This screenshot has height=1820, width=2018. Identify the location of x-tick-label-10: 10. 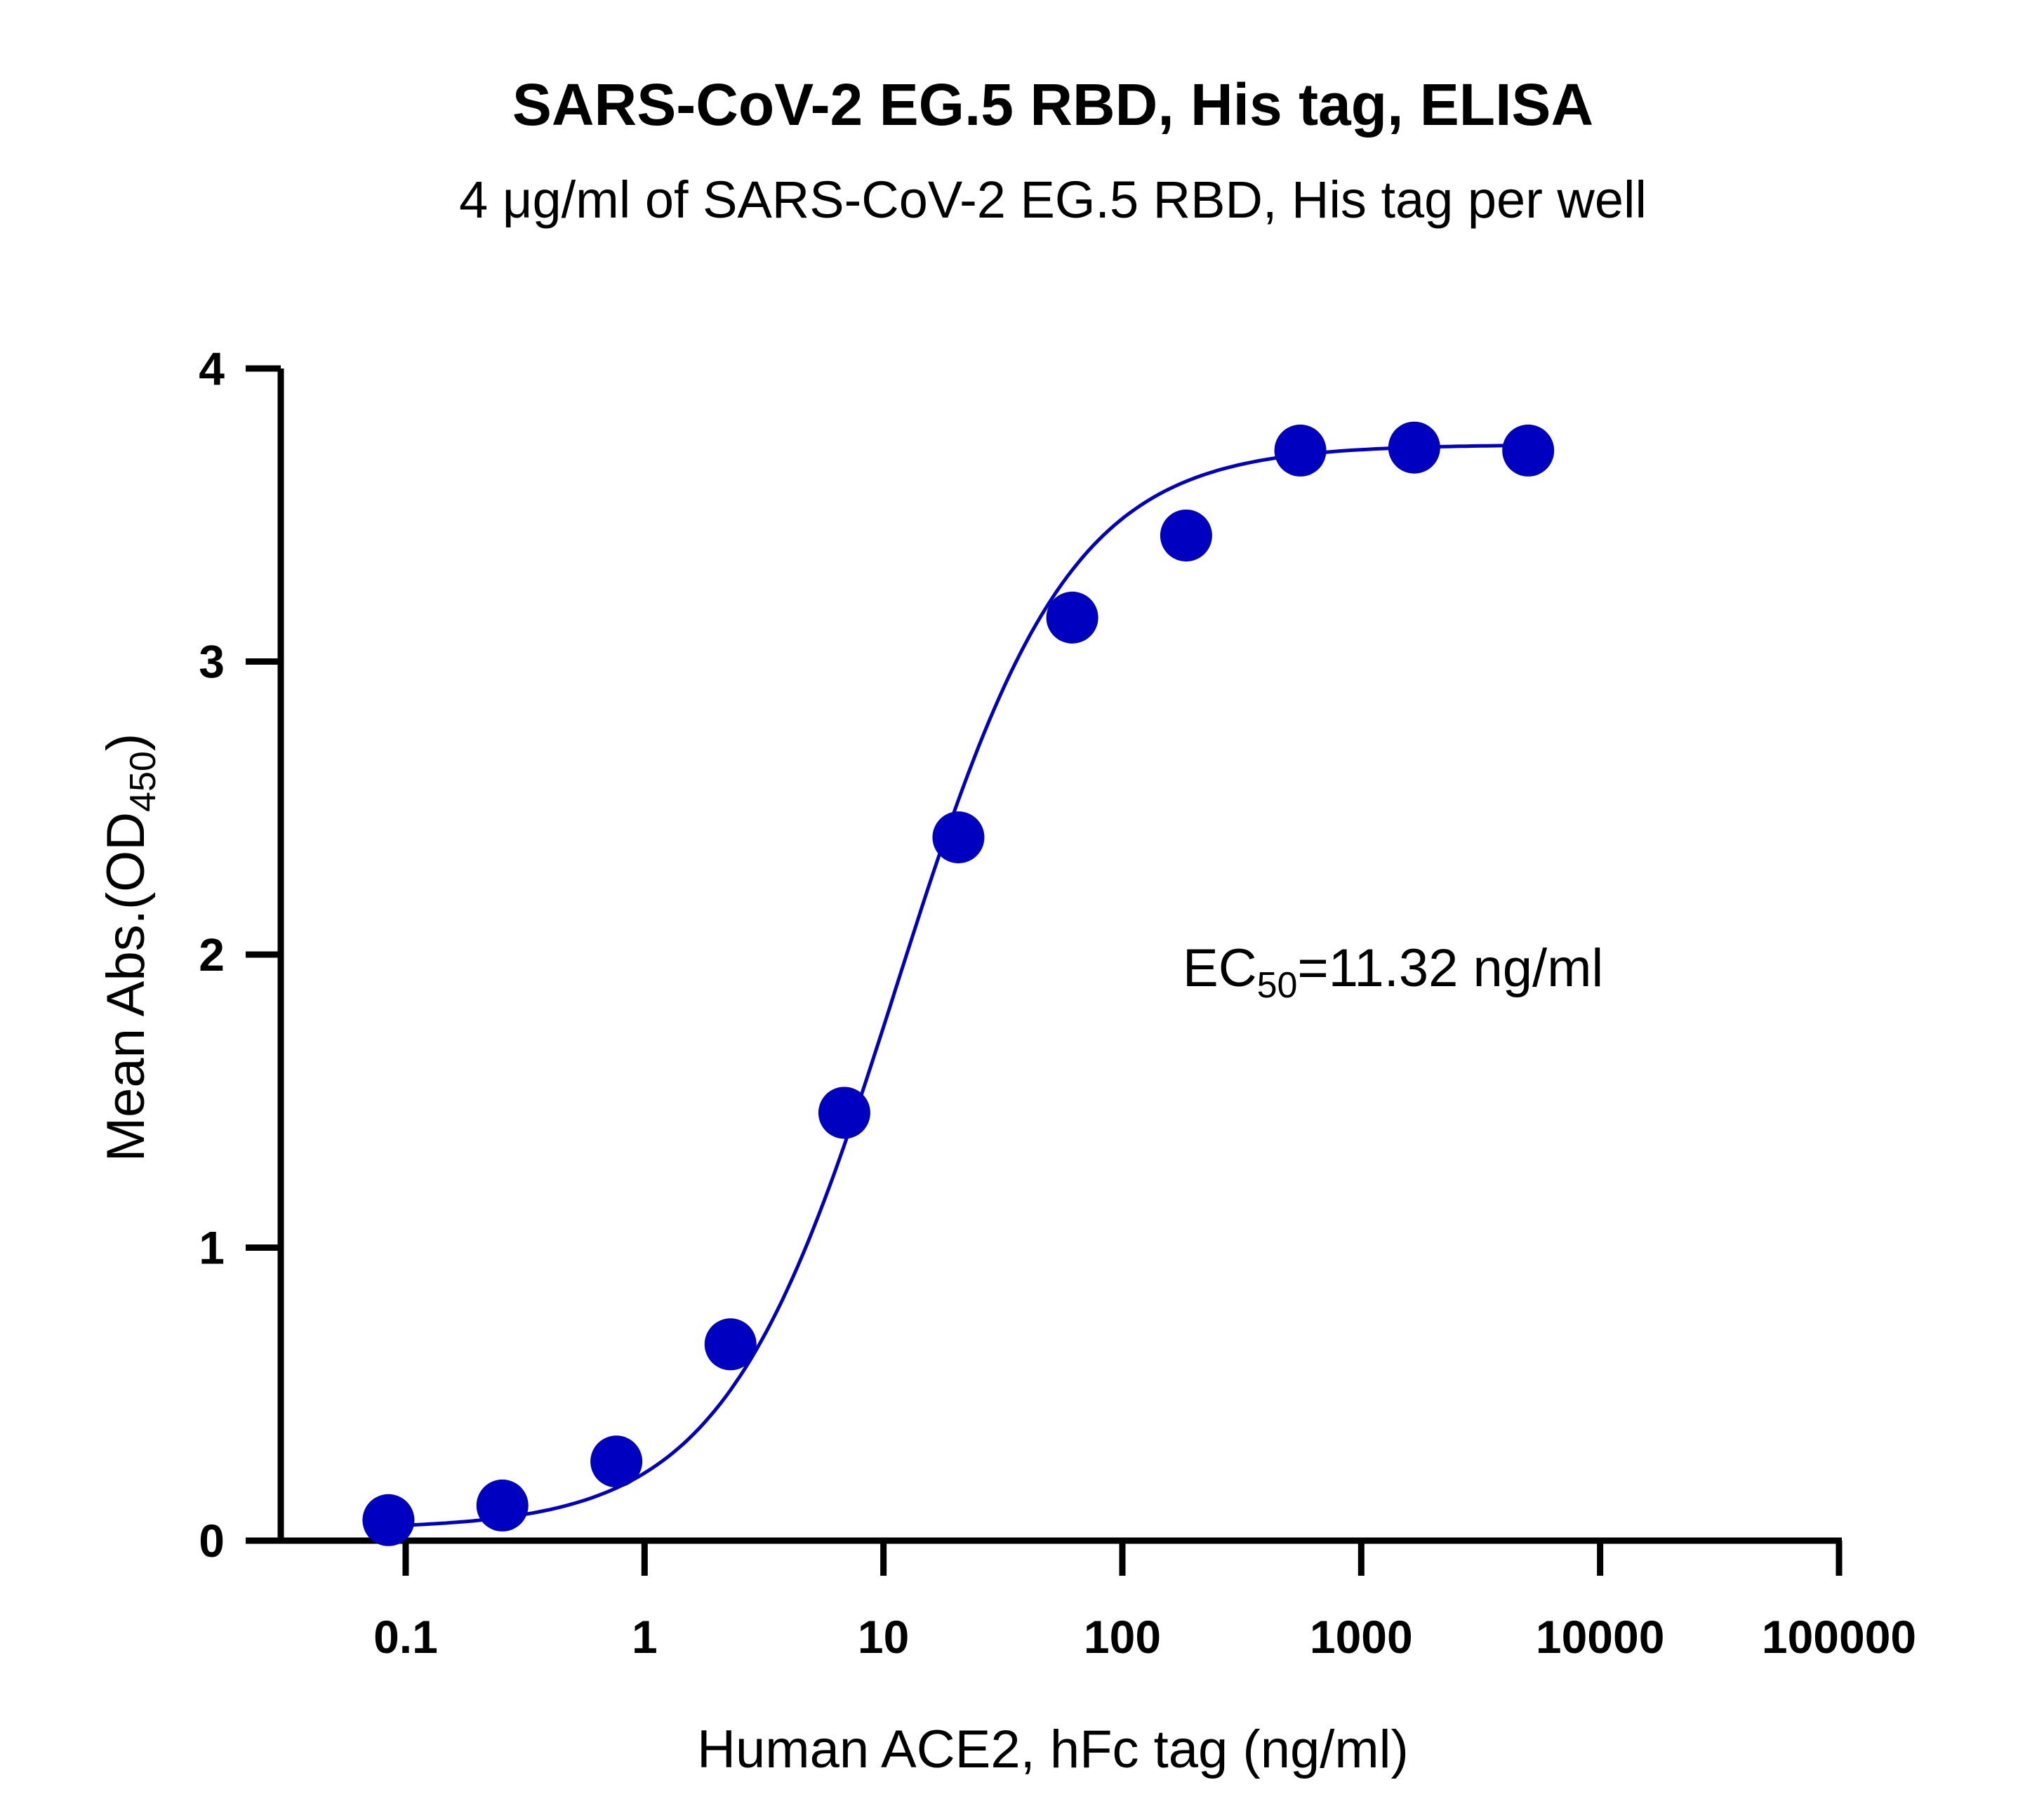
(883, 1637).